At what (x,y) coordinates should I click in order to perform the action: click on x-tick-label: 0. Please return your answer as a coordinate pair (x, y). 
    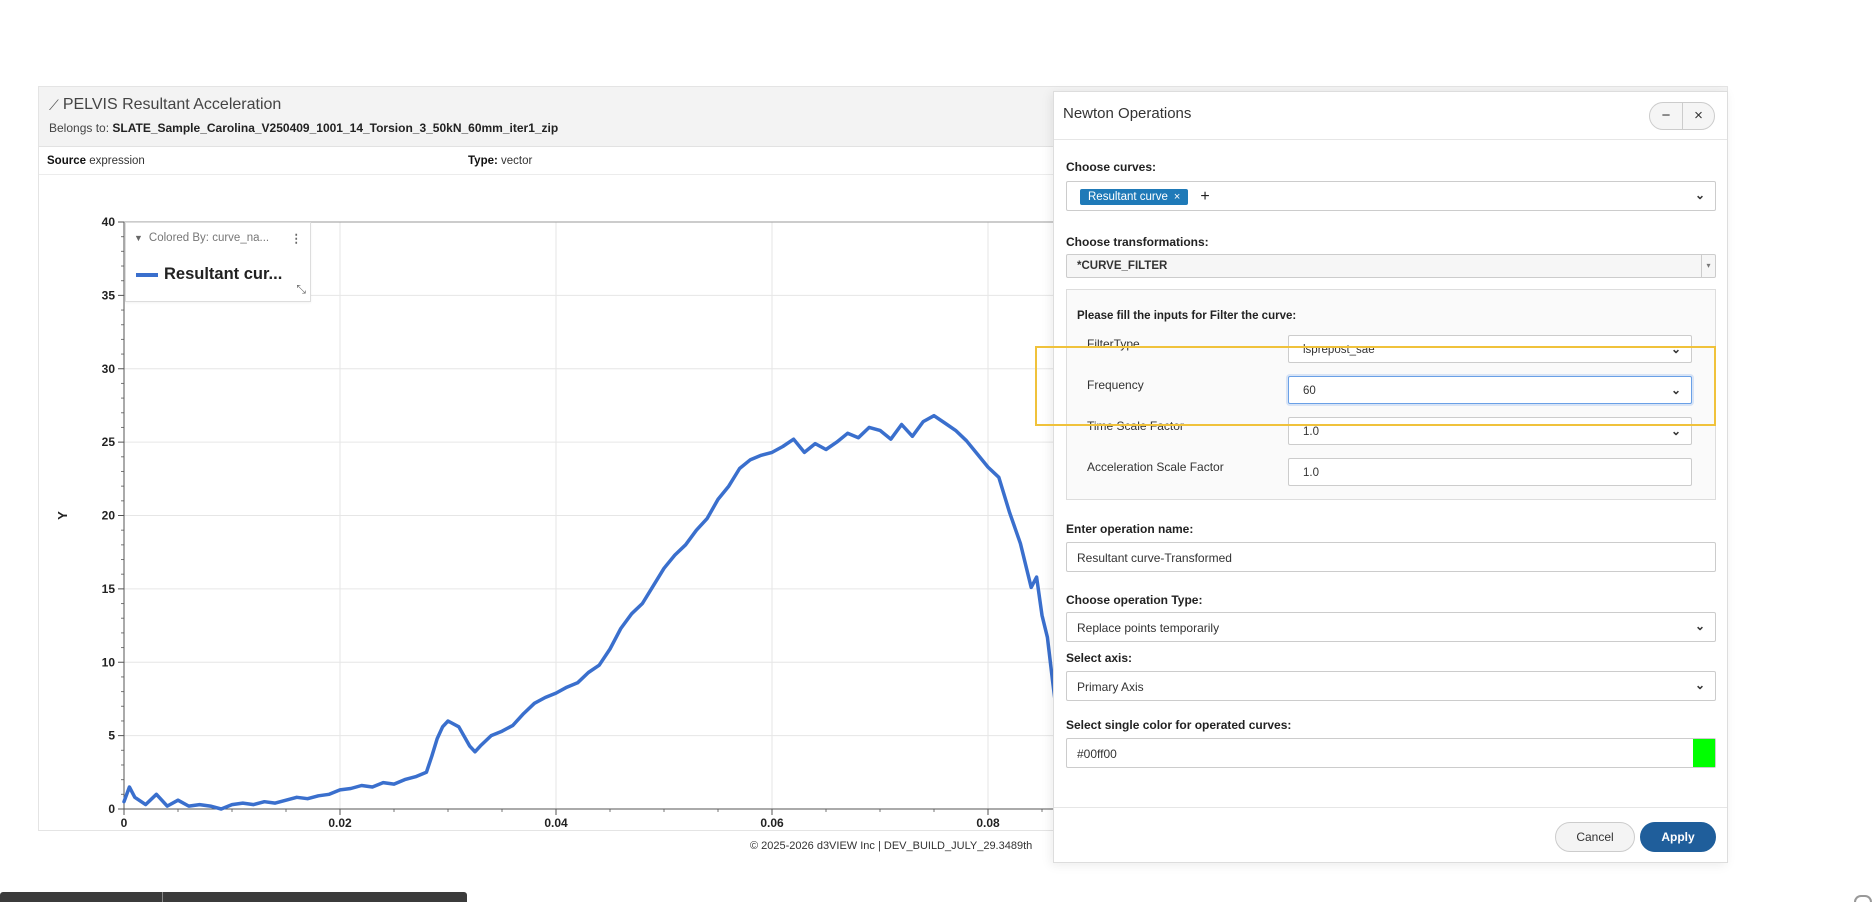
    Looking at the image, I should click on (124, 823).